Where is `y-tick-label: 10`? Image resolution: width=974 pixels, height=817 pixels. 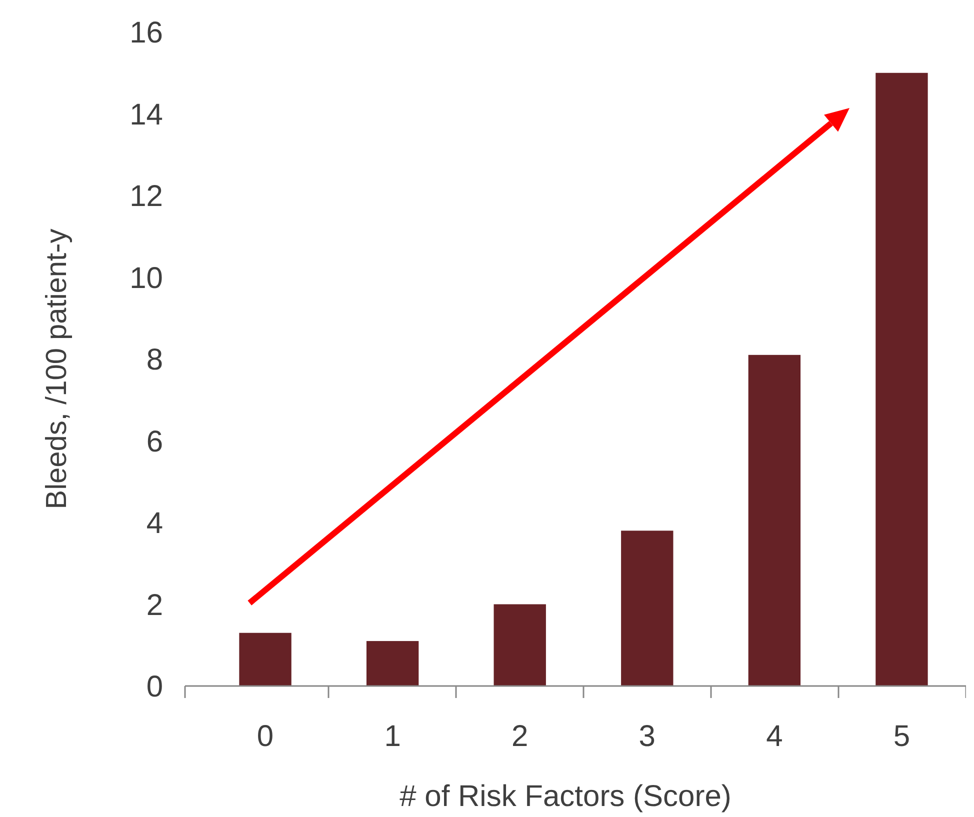
y-tick-label: 10 is located at coordinates (146, 278).